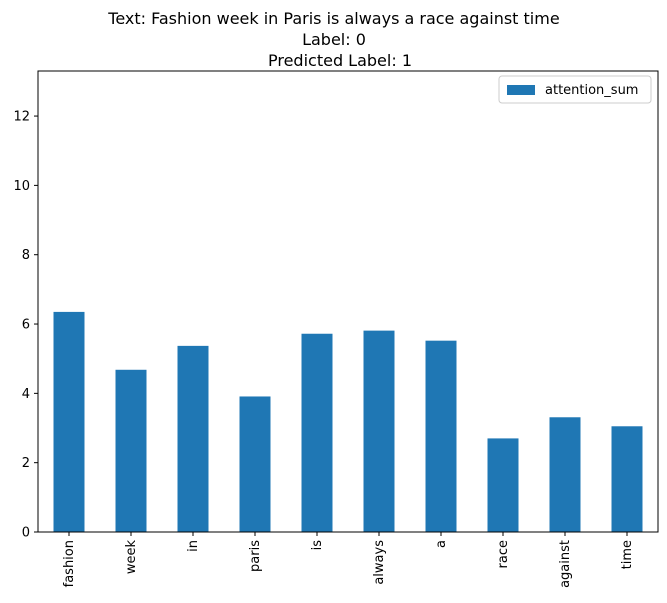  What do you see at coordinates (441, 436) in the screenshot?
I see `bar-a` at bounding box center [441, 436].